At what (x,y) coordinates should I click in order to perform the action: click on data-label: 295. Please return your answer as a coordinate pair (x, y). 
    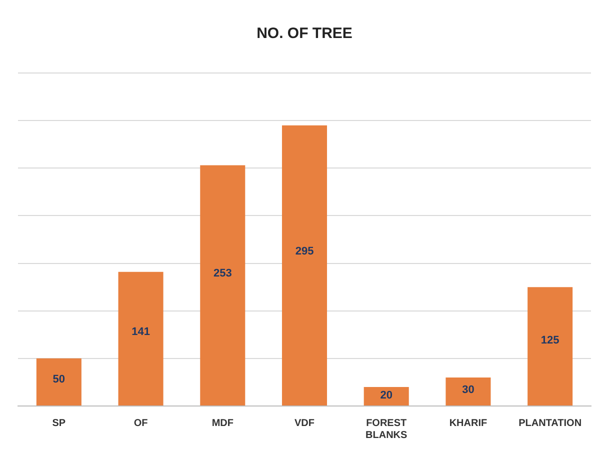
    Looking at the image, I should click on (304, 251).